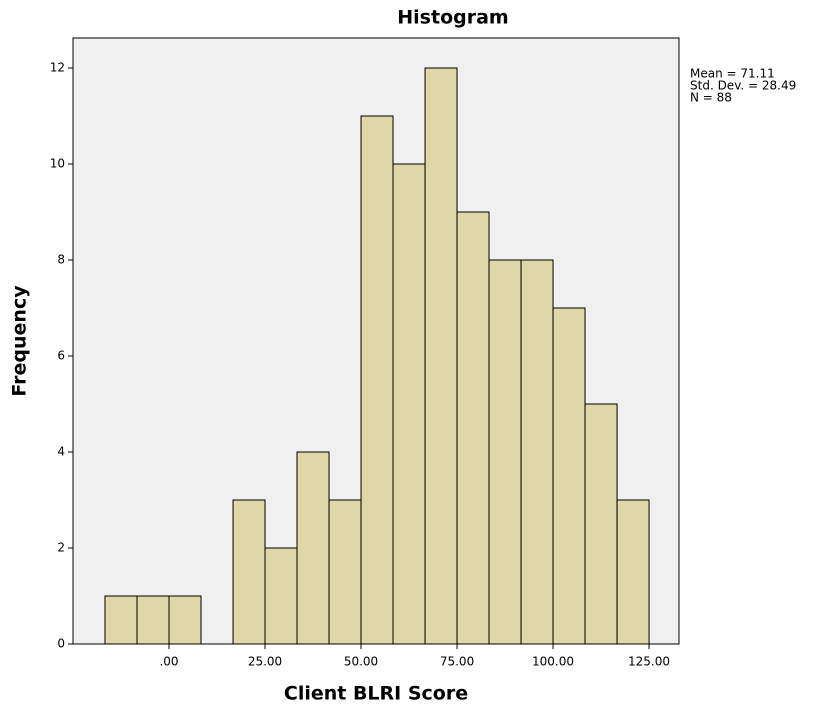  What do you see at coordinates (743, 86) in the screenshot?
I see `stat-note: Std. Dev. = 28.49` at bounding box center [743, 86].